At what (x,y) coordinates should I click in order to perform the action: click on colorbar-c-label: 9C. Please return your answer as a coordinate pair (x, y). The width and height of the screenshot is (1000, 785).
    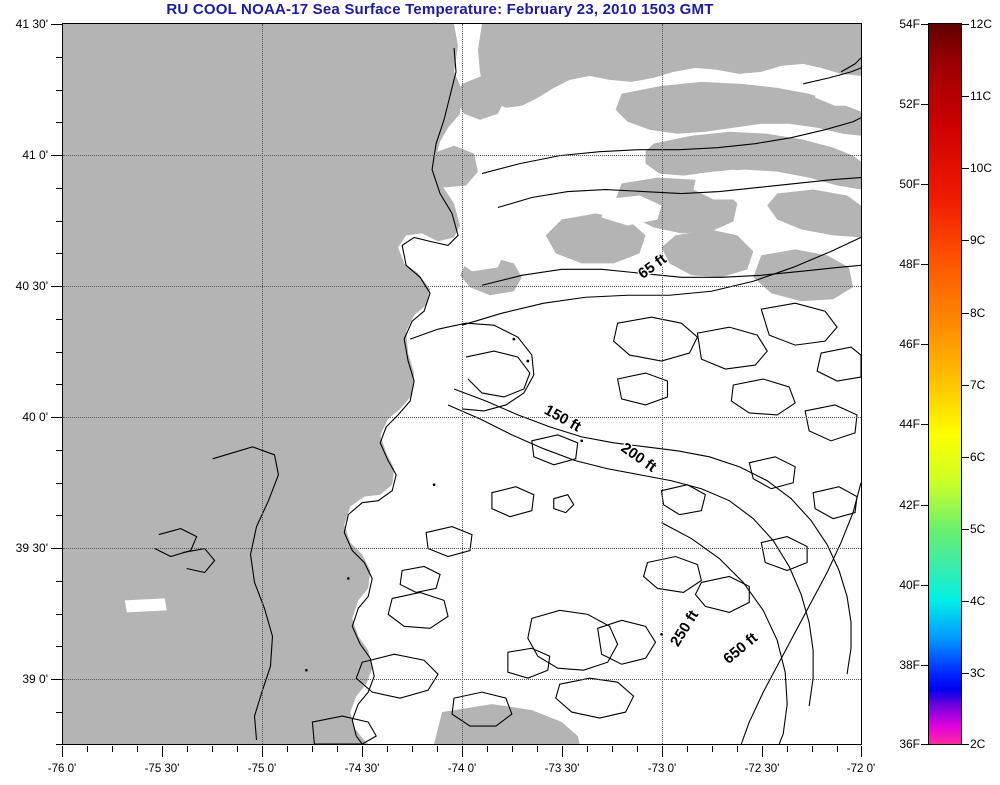
    Looking at the image, I should click on (978, 240).